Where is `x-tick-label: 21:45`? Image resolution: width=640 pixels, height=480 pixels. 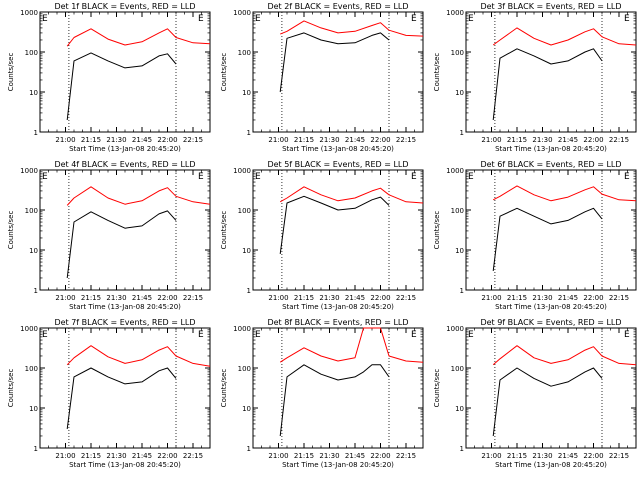 x-tick-label: 21:45 is located at coordinates (568, 298).